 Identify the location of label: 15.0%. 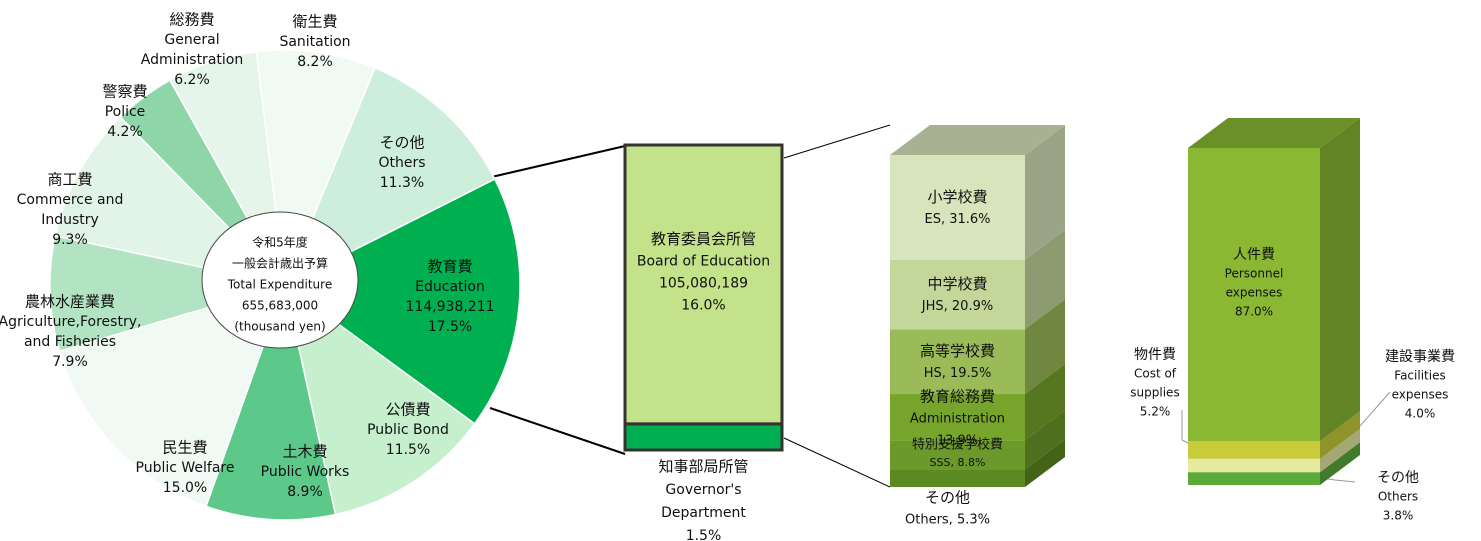
(185, 488).